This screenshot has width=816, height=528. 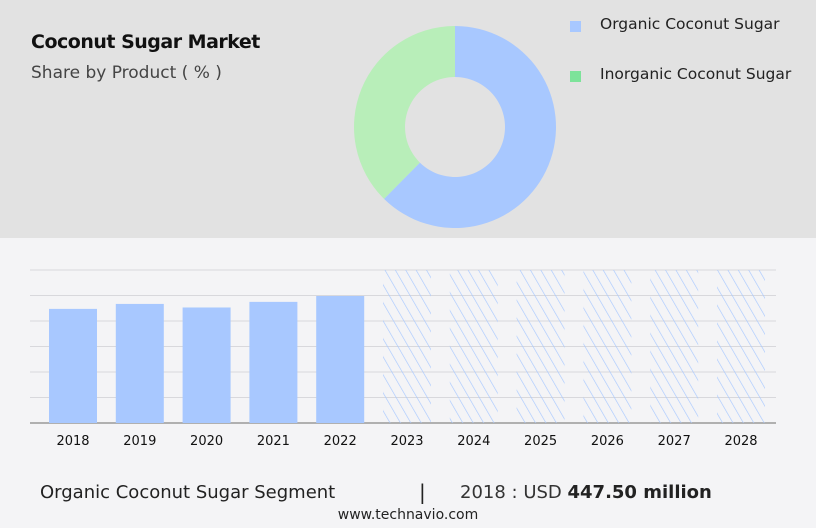 I want to click on bar-2019, so click(x=139, y=363).